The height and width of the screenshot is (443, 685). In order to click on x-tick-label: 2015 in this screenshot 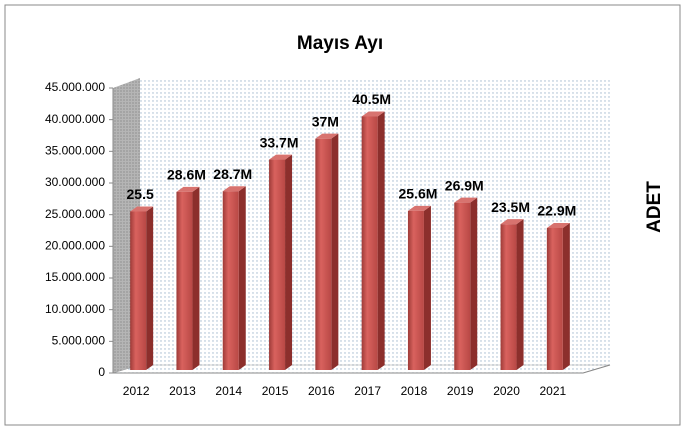, I will do `click(275, 391)`.